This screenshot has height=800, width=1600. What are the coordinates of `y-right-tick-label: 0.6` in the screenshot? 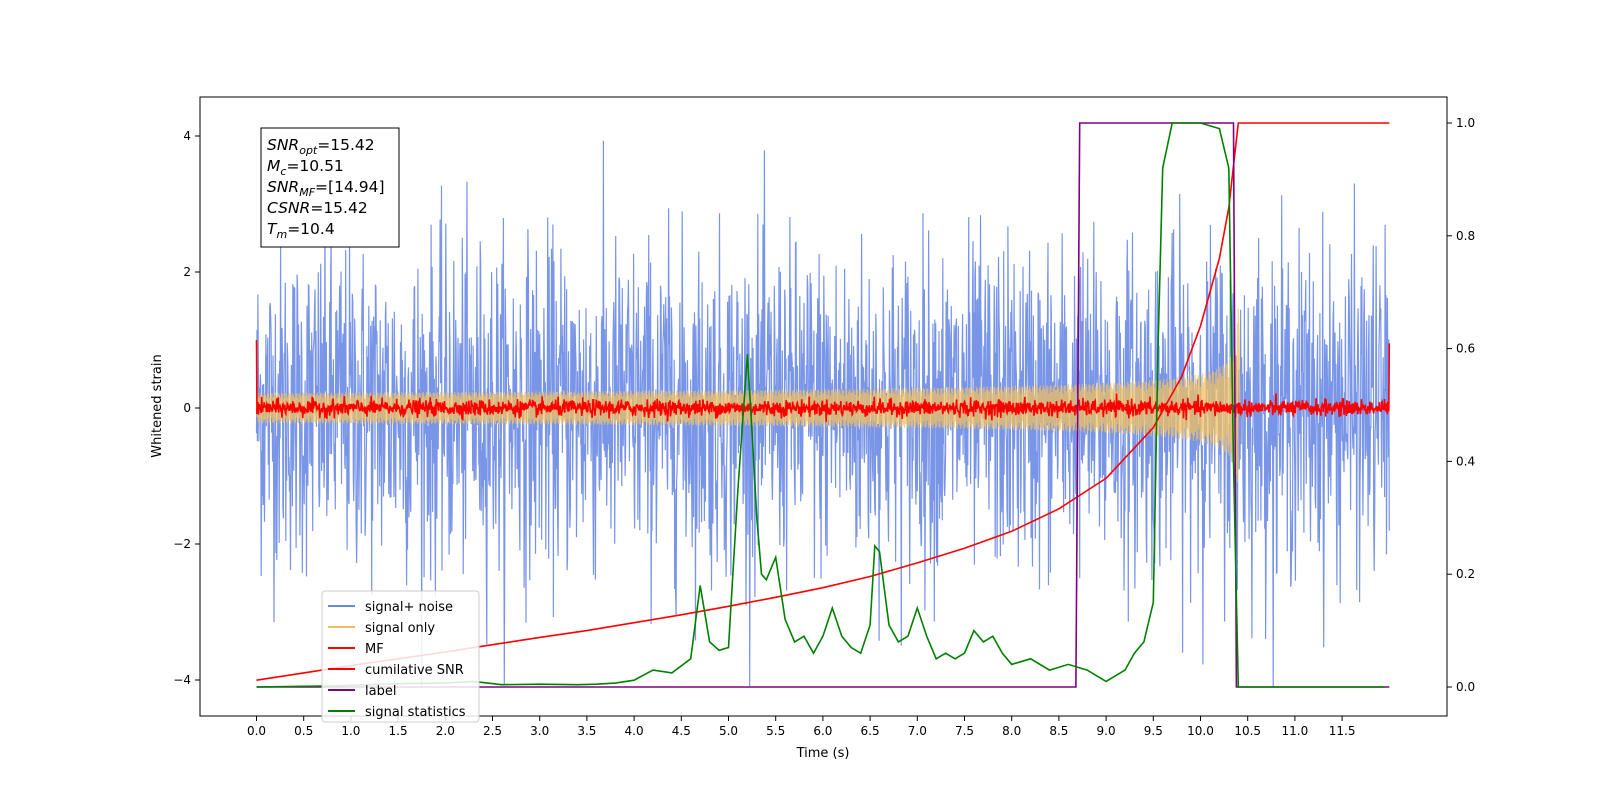 It's located at (1465, 349).